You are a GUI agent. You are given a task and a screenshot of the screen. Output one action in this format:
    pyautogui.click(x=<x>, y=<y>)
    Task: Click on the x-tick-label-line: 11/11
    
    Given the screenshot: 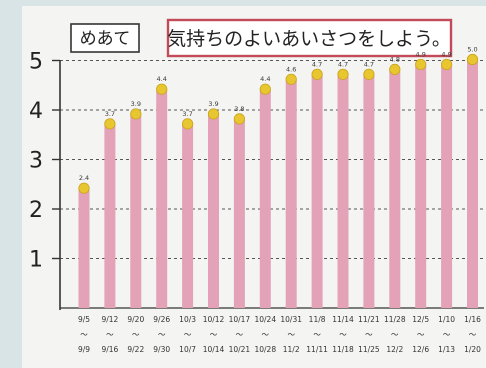 What is the action you would take?
    pyautogui.click(x=317, y=349)
    